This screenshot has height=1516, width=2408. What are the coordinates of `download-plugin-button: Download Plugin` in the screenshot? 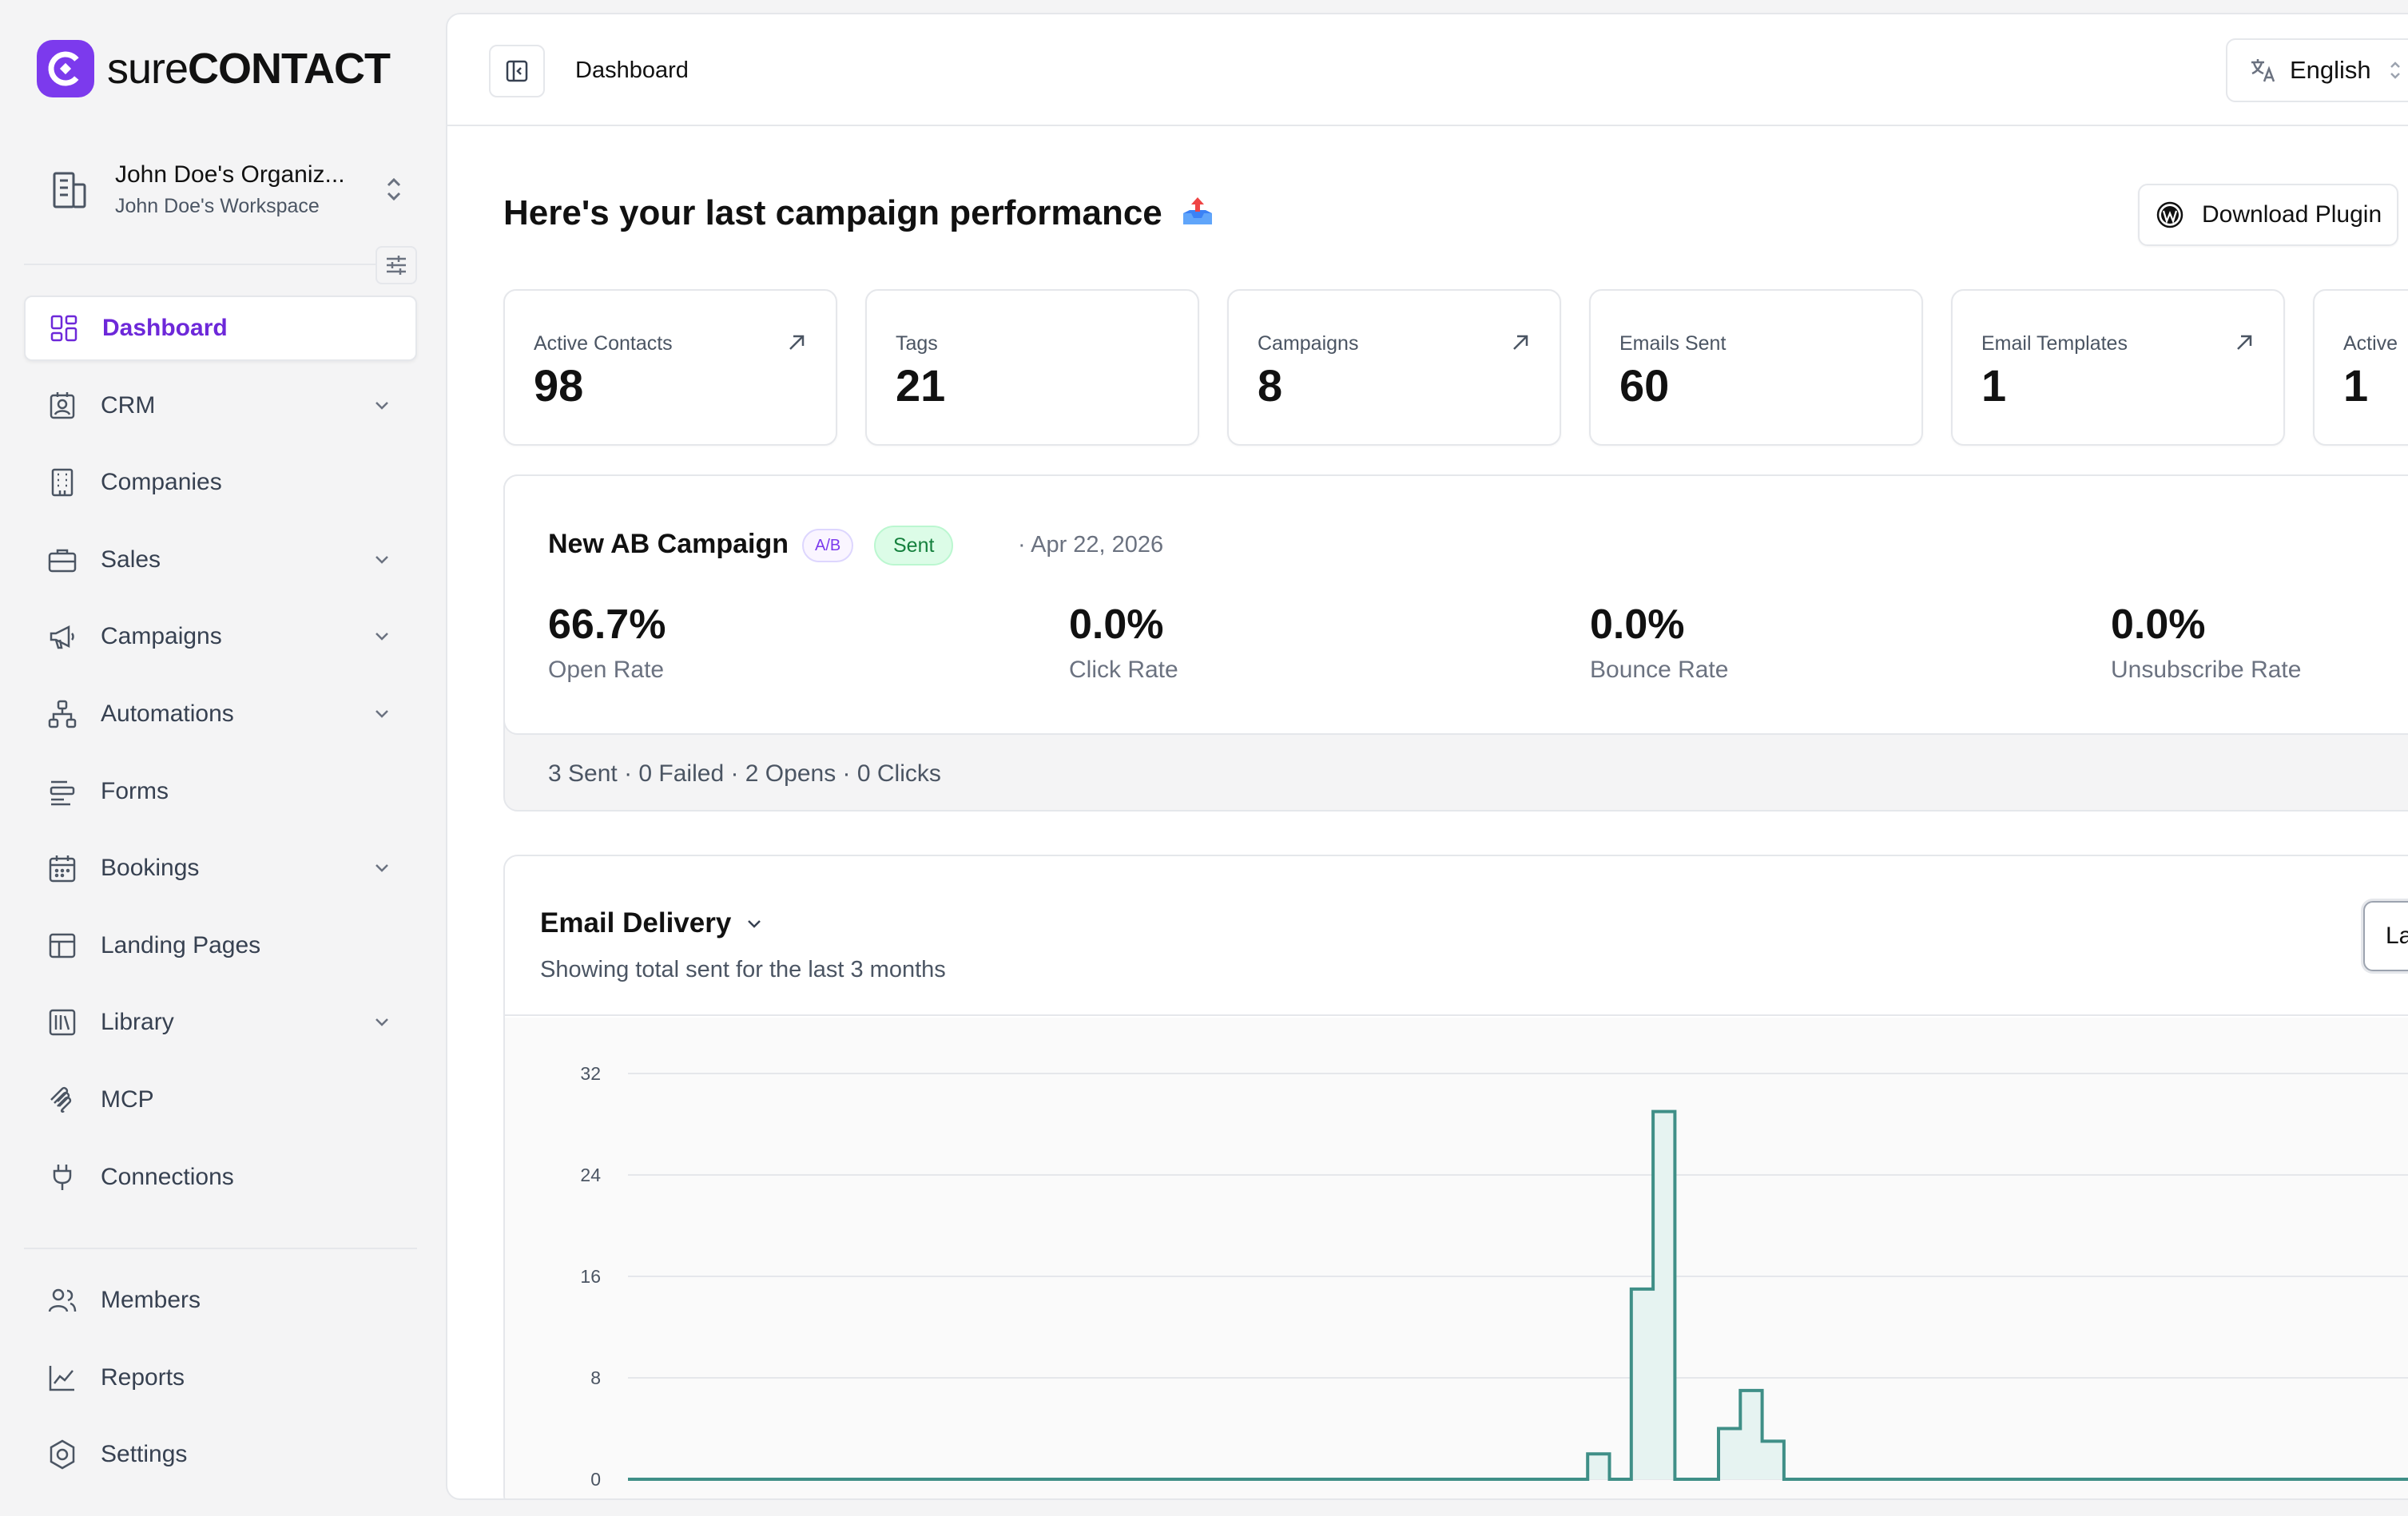 It's located at (2268, 215).